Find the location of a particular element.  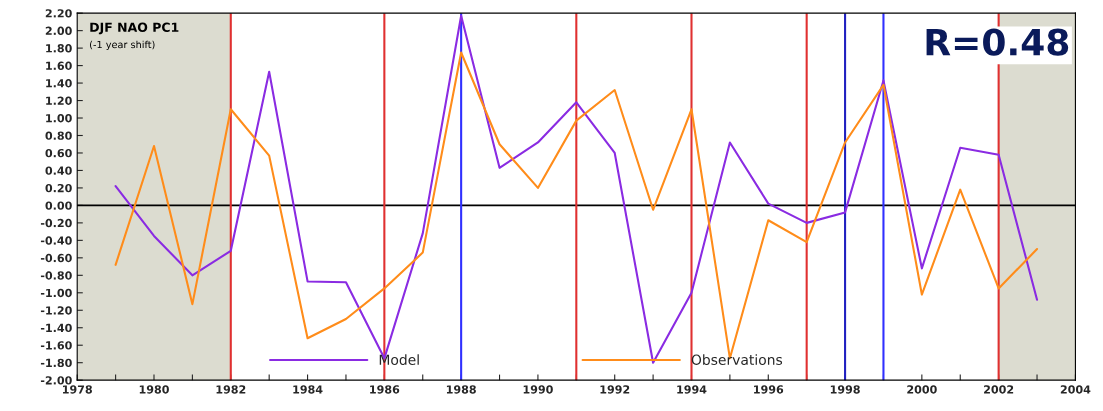

x-tick-label: 1996 is located at coordinates (769, 389).